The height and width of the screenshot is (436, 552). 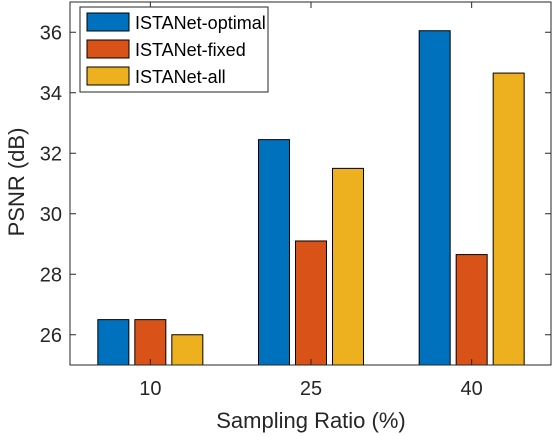 What do you see at coordinates (180, 77) in the screenshot?
I see `legend-label: ISTANet-all` at bounding box center [180, 77].